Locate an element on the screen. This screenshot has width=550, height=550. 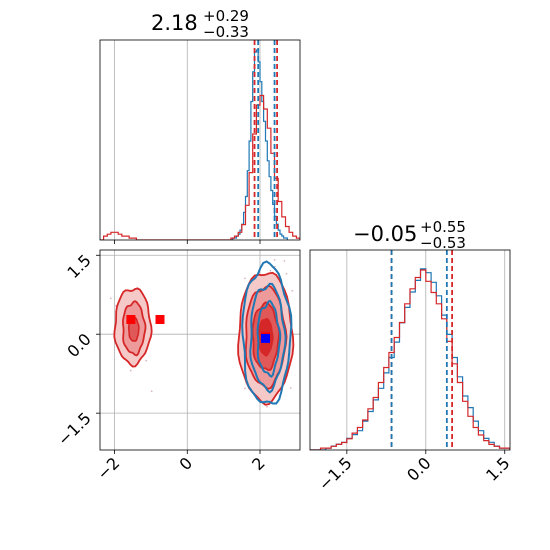
title-lower-1: −0.33 is located at coordinates (226, 32).